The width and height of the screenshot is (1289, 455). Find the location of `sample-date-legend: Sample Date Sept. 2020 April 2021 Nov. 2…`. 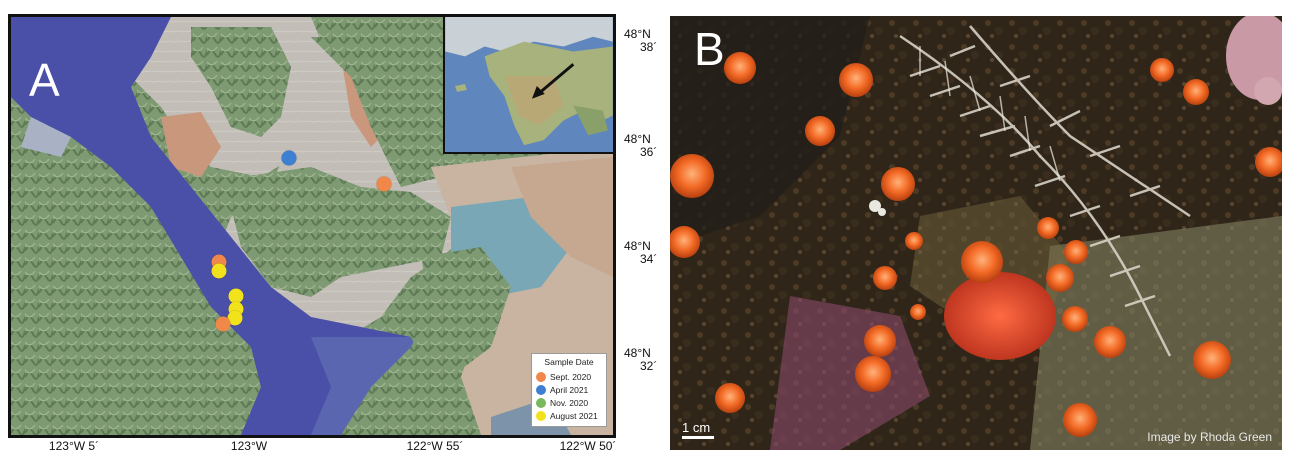

sample-date-legend: Sample Date Sept. 2020 April 2021 Nov. 2… is located at coordinates (569, 390).